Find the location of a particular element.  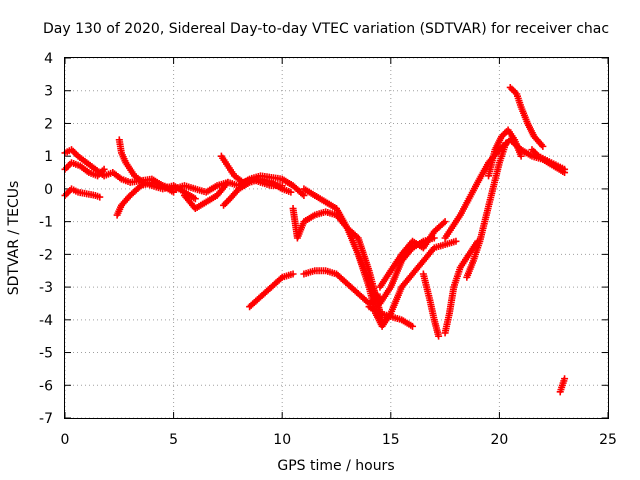

y-tick-label: -1 is located at coordinates (46, 223).